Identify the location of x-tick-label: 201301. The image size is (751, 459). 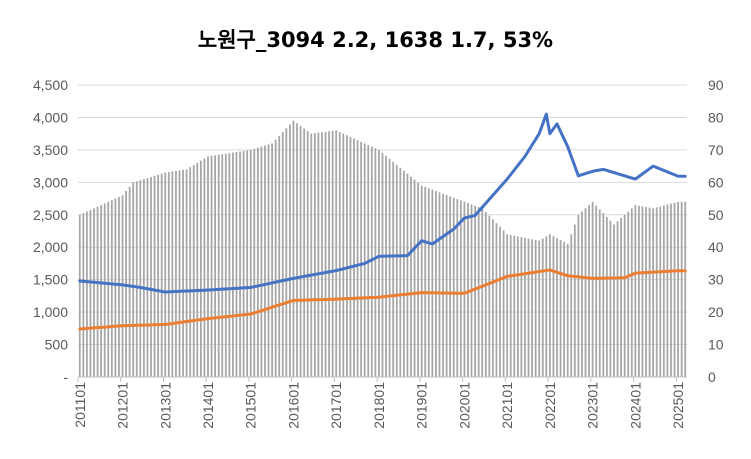
(165, 405).